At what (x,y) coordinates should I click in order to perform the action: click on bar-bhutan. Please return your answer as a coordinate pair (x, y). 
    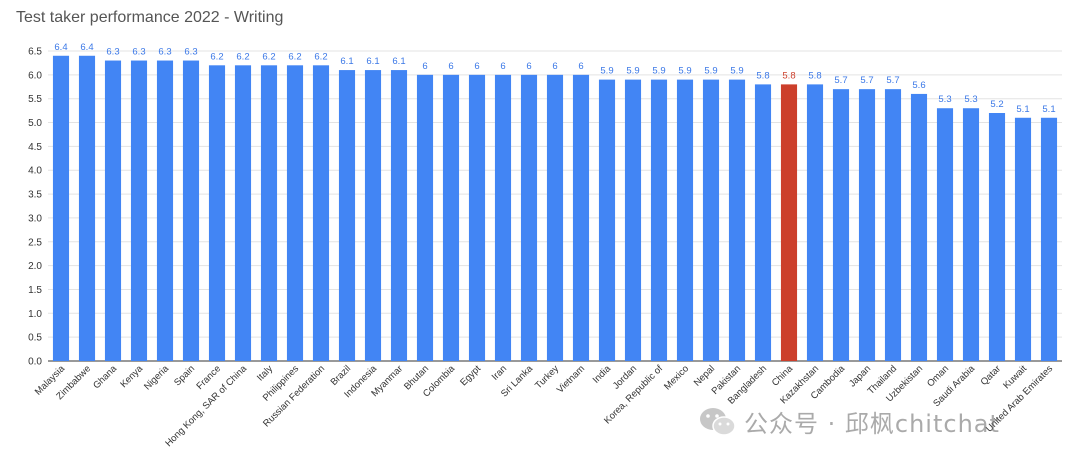
    Looking at the image, I should click on (425, 217).